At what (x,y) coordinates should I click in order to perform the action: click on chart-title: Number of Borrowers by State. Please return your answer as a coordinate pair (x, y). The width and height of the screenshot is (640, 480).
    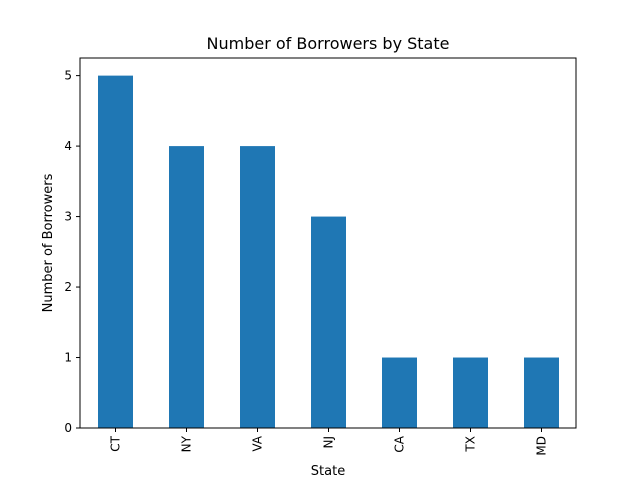
    Looking at the image, I should click on (328, 43).